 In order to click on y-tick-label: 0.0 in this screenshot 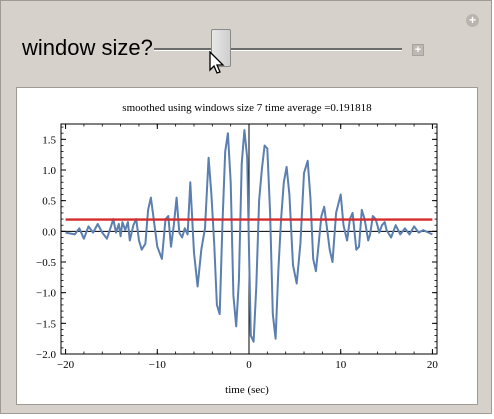, I will do `click(49, 232)`.